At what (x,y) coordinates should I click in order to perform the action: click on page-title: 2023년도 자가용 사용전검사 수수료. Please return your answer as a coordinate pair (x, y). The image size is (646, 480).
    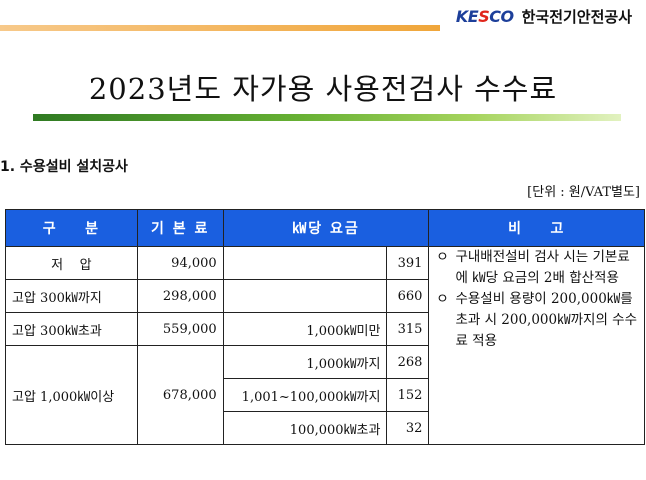
    Looking at the image, I should click on (323, 89).